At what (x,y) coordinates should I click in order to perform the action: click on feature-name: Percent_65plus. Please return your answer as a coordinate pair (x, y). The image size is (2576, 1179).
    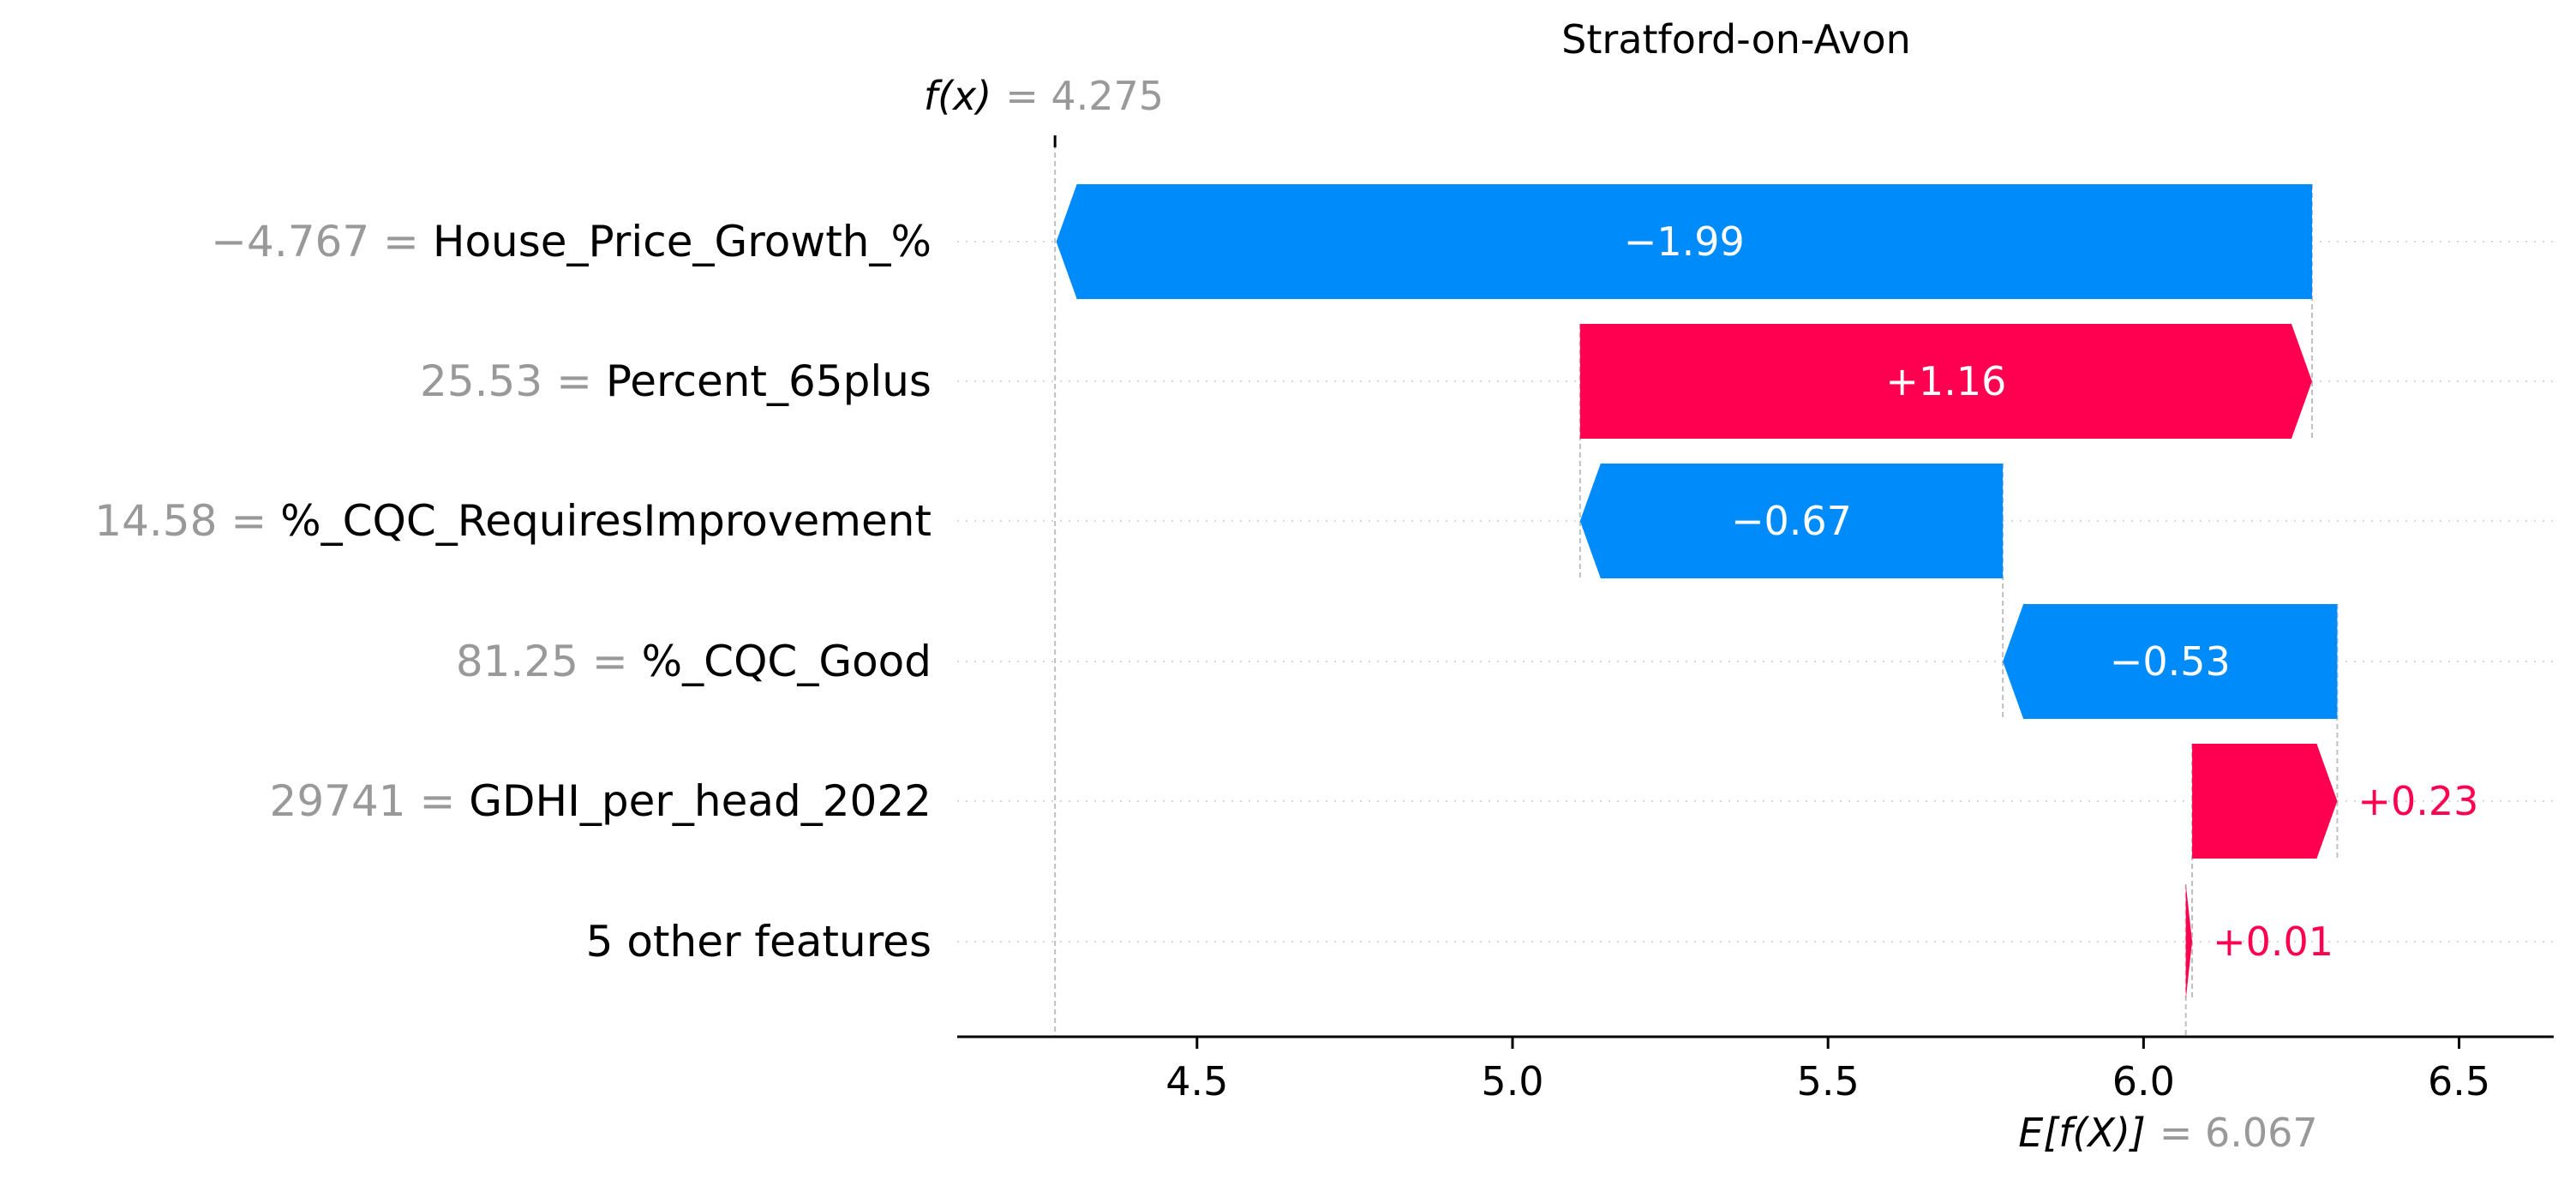
    Looking at the image, I should click on (769, 381).